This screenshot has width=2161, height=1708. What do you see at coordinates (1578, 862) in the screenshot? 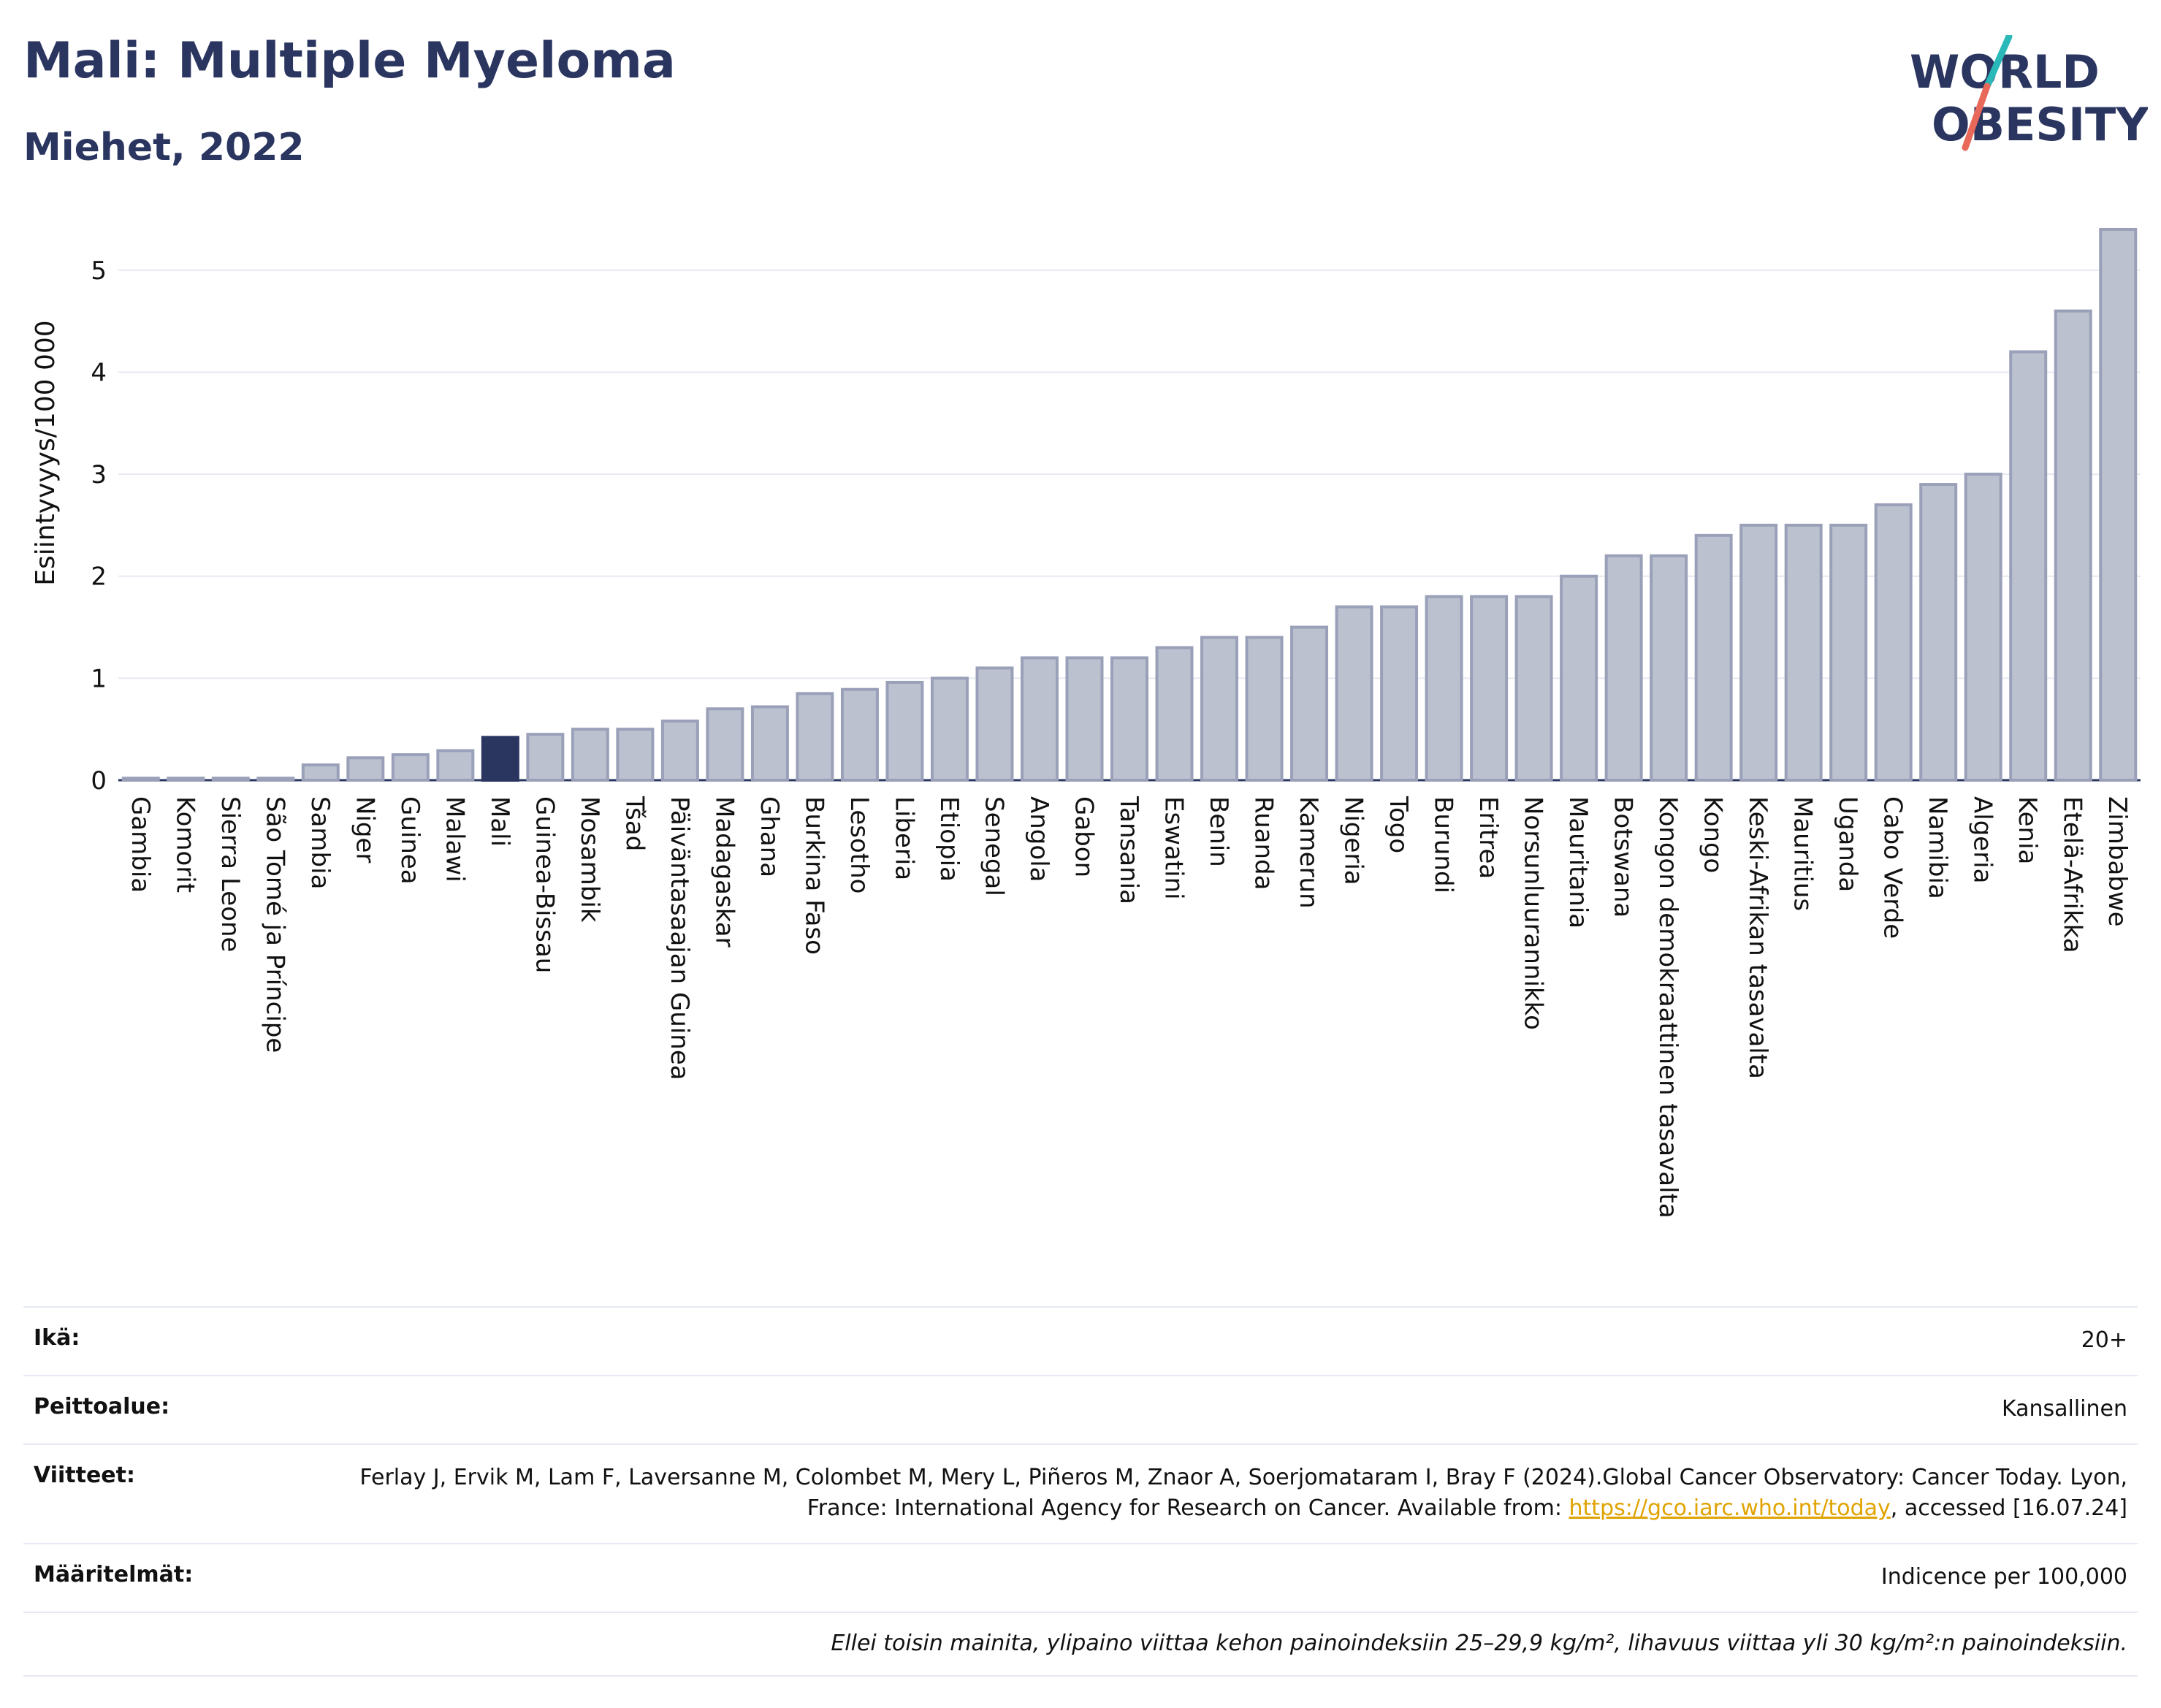
I see `x-tick-label: Mauritania` at bounding box center [1578, 862].